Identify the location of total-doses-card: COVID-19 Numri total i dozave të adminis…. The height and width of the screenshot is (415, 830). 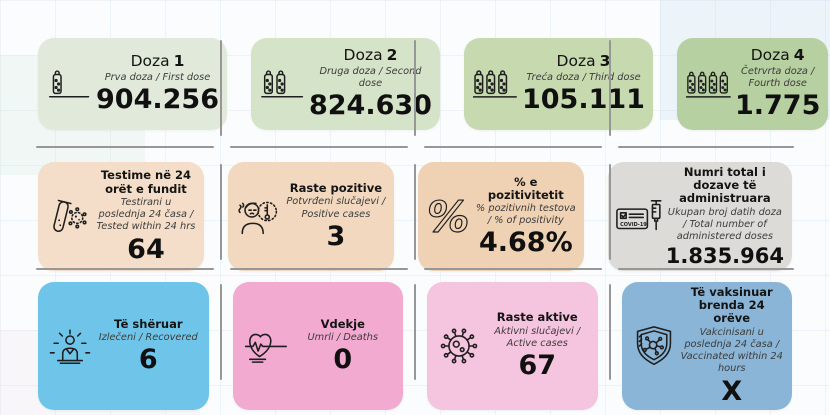
(699, 217).